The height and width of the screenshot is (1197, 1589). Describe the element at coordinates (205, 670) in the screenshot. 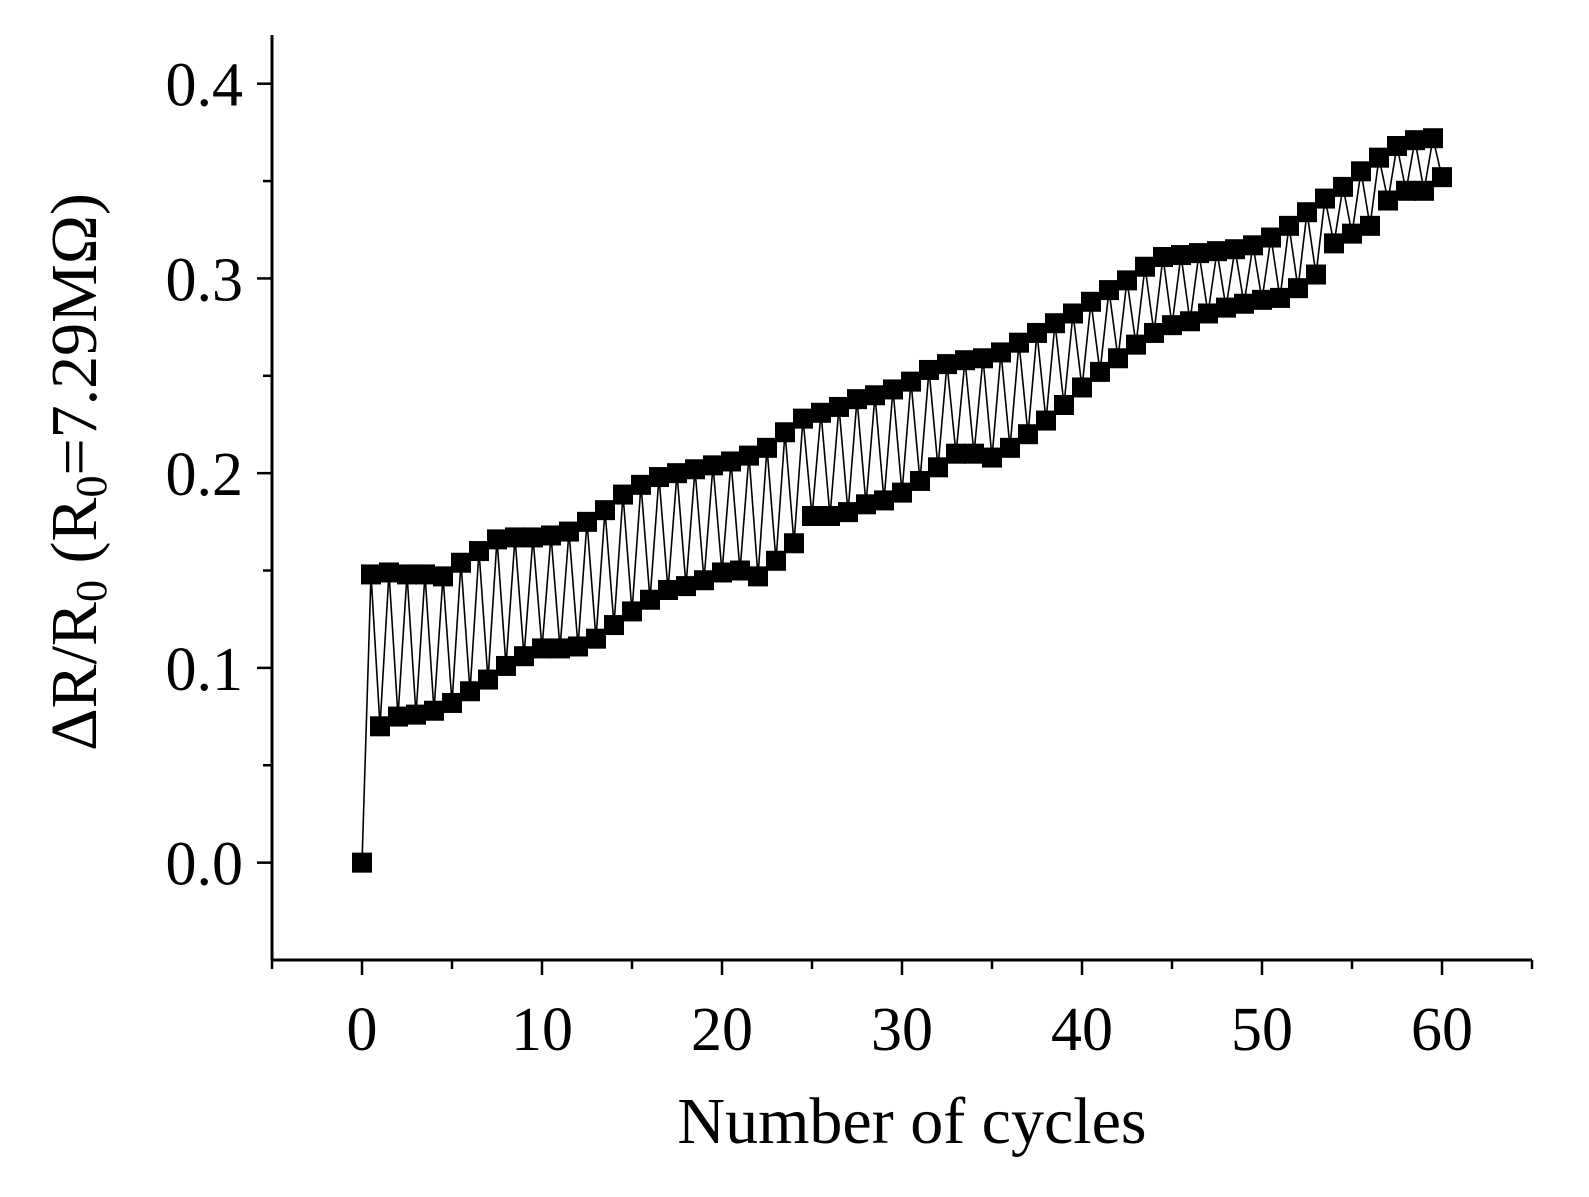

I see `y-tick-label: 0.1` at that location.